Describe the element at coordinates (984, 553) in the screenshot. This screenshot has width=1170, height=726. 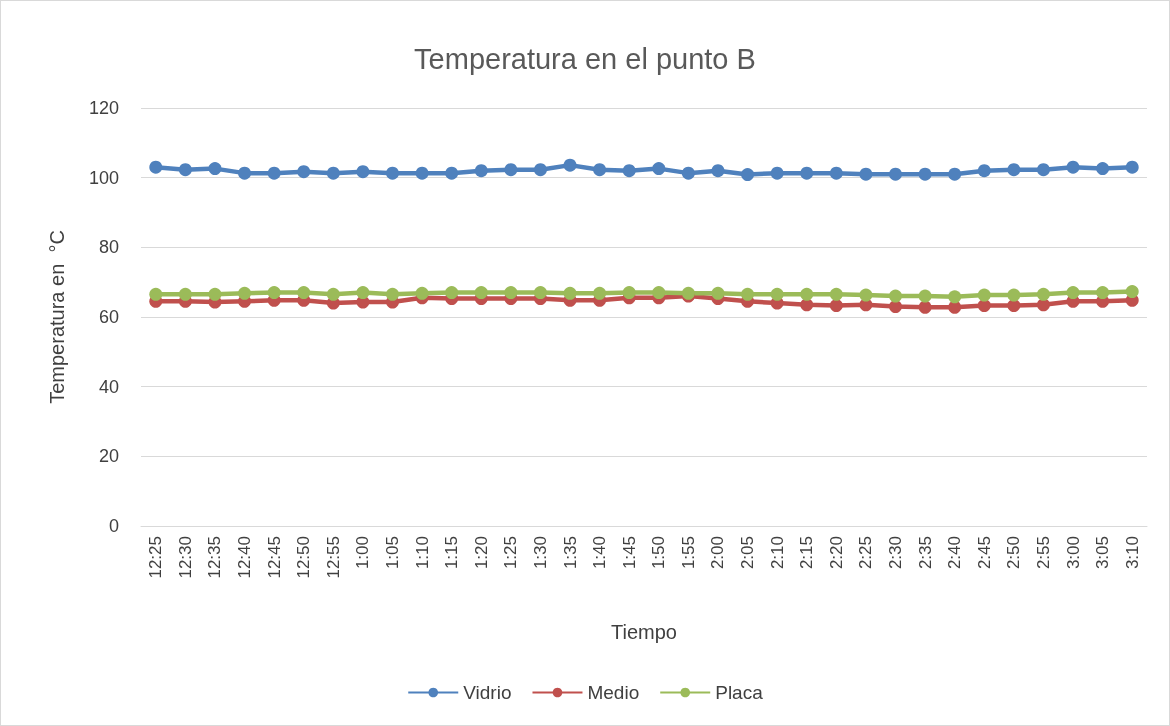
I see `x-tick-label: 2:45` at that location.